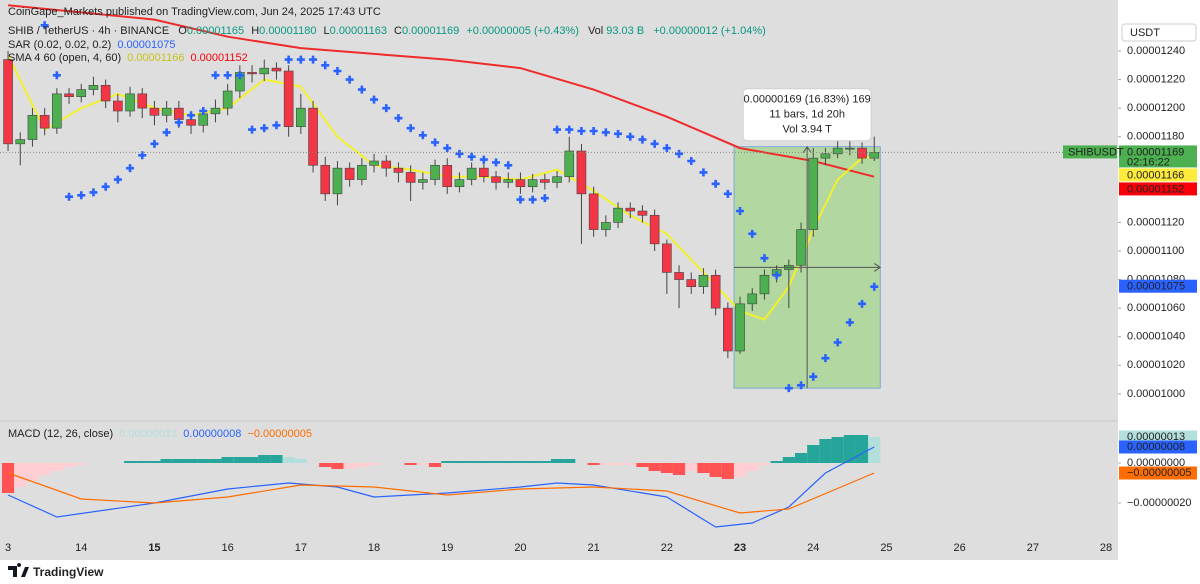  I want to click on ohlc-key: L, so click(327, 31).